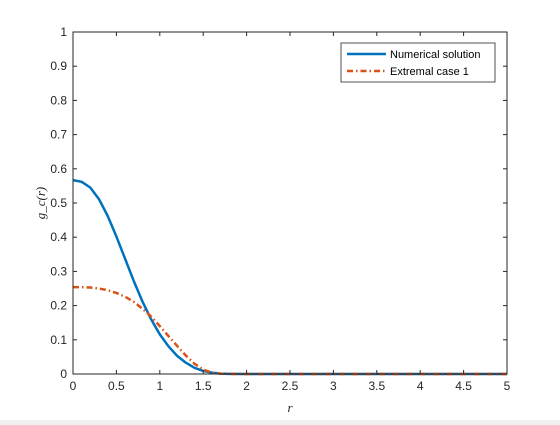  Describe the element at coordinates (429, 72) in the screenshot. I see `legend-label-extremal-case-1: Extremal case 1` at that location.